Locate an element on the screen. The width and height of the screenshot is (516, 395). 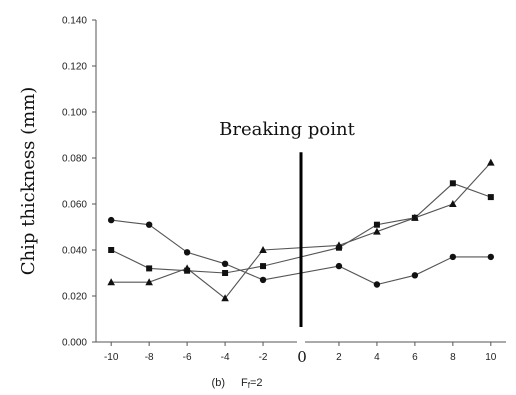
x-tick-label: 6 is located at coordinates (415, 357).